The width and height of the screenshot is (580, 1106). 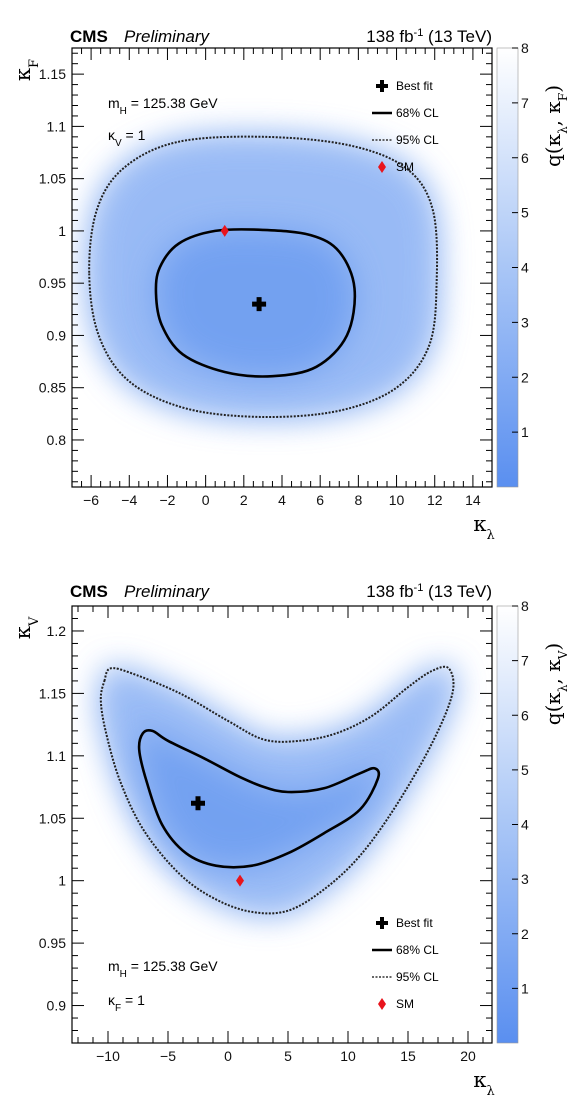 I want to click on colorbar-label: q(κλ, κV), so click(x=555, y=684).